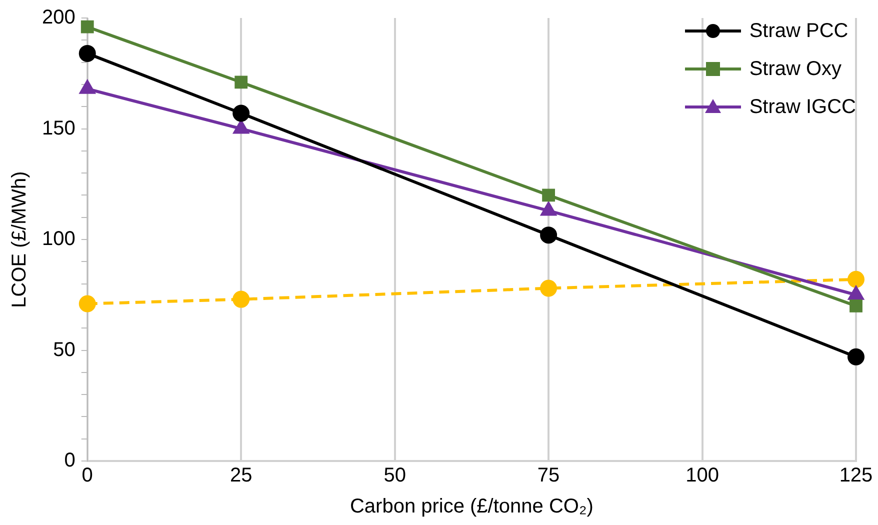 Image resolution: width=878 pixels, height=525 pixels. Describe the element at coordinates (802, 107) in the screenshot. I see `legend-label: Straw IGCC` at that location.